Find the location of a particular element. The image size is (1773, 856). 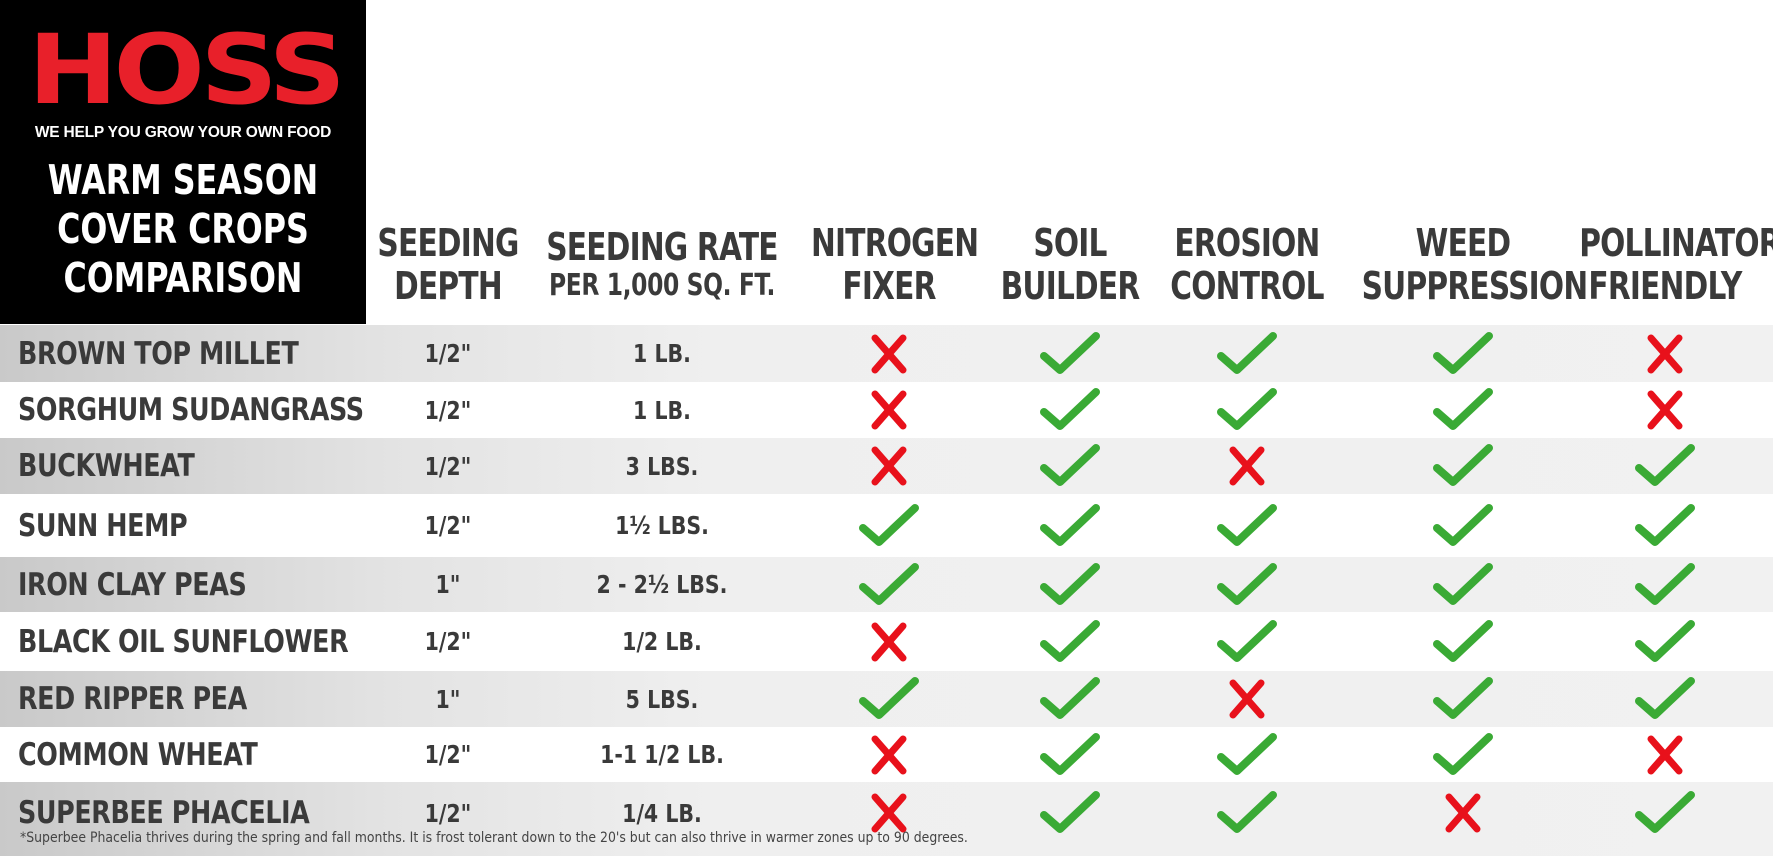

header-line: SEEDING is located at coordinates (448, 243).